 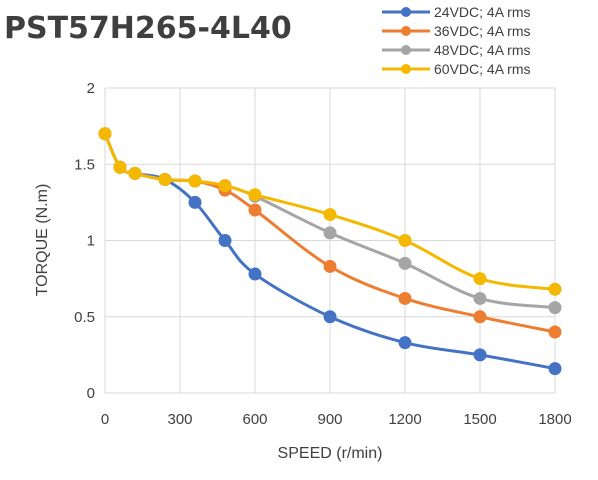 What do you see at coordinates (254, 419) in the screenshot?
I see `x-tick-label: 600` at bounding box center [254, 419].